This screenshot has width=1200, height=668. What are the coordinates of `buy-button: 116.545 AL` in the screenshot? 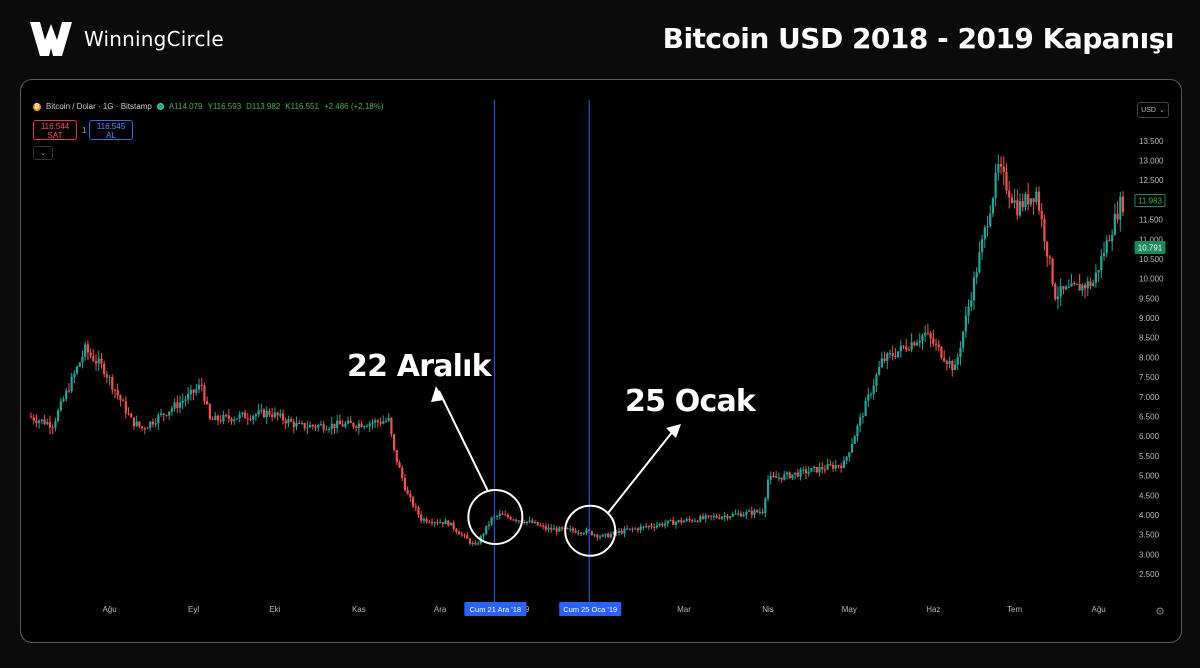 It's located at (111, 130).